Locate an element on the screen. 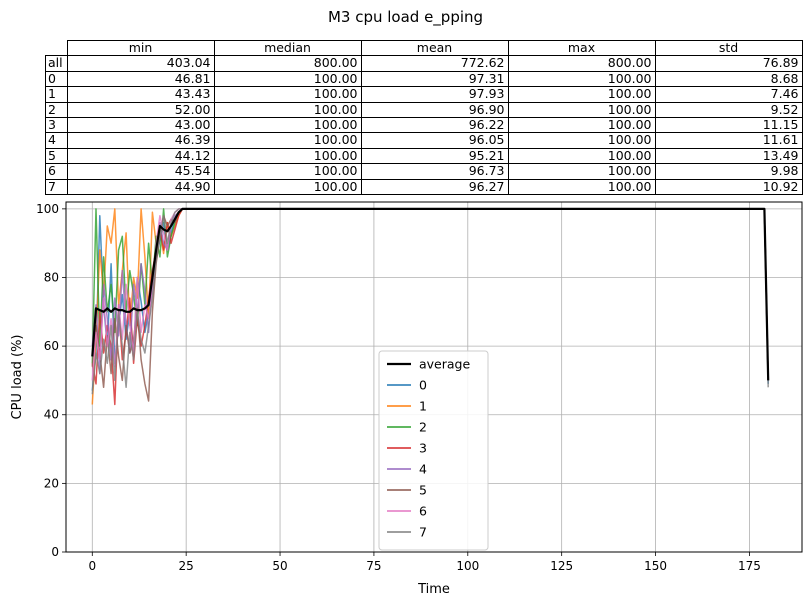 This screenshot has width=811, height=611. column-header-mean: mean is located at coordinates (434, 48).